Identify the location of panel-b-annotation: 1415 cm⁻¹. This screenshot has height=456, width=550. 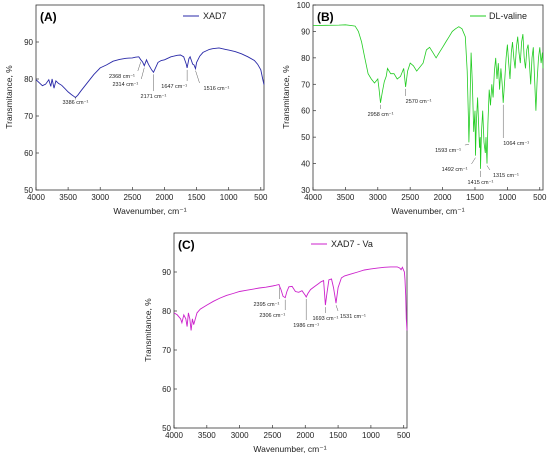
(481, 183).